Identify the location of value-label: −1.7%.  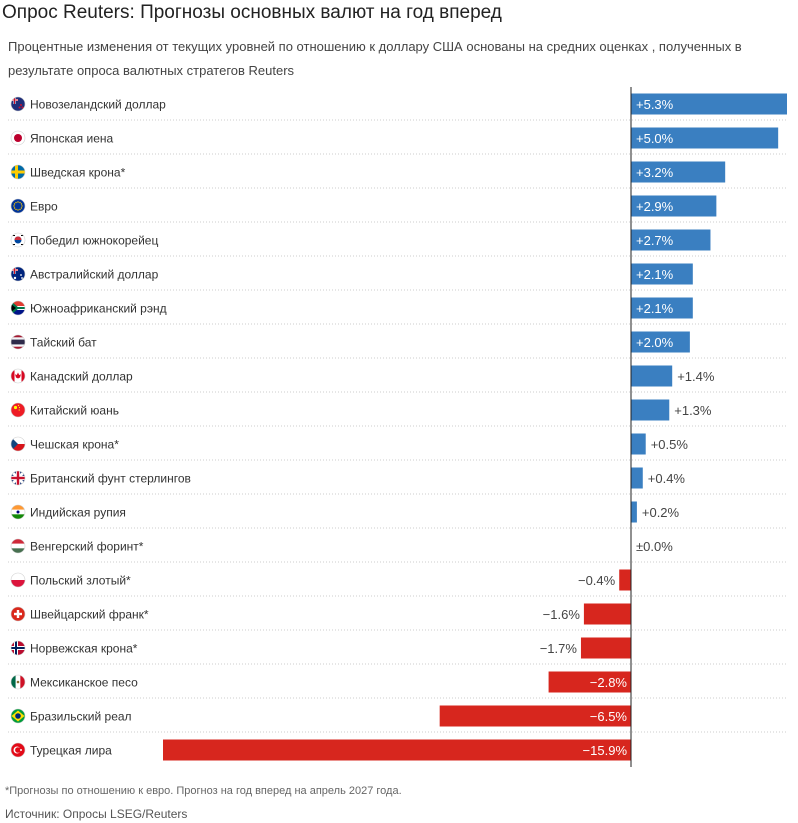
(559, 648).